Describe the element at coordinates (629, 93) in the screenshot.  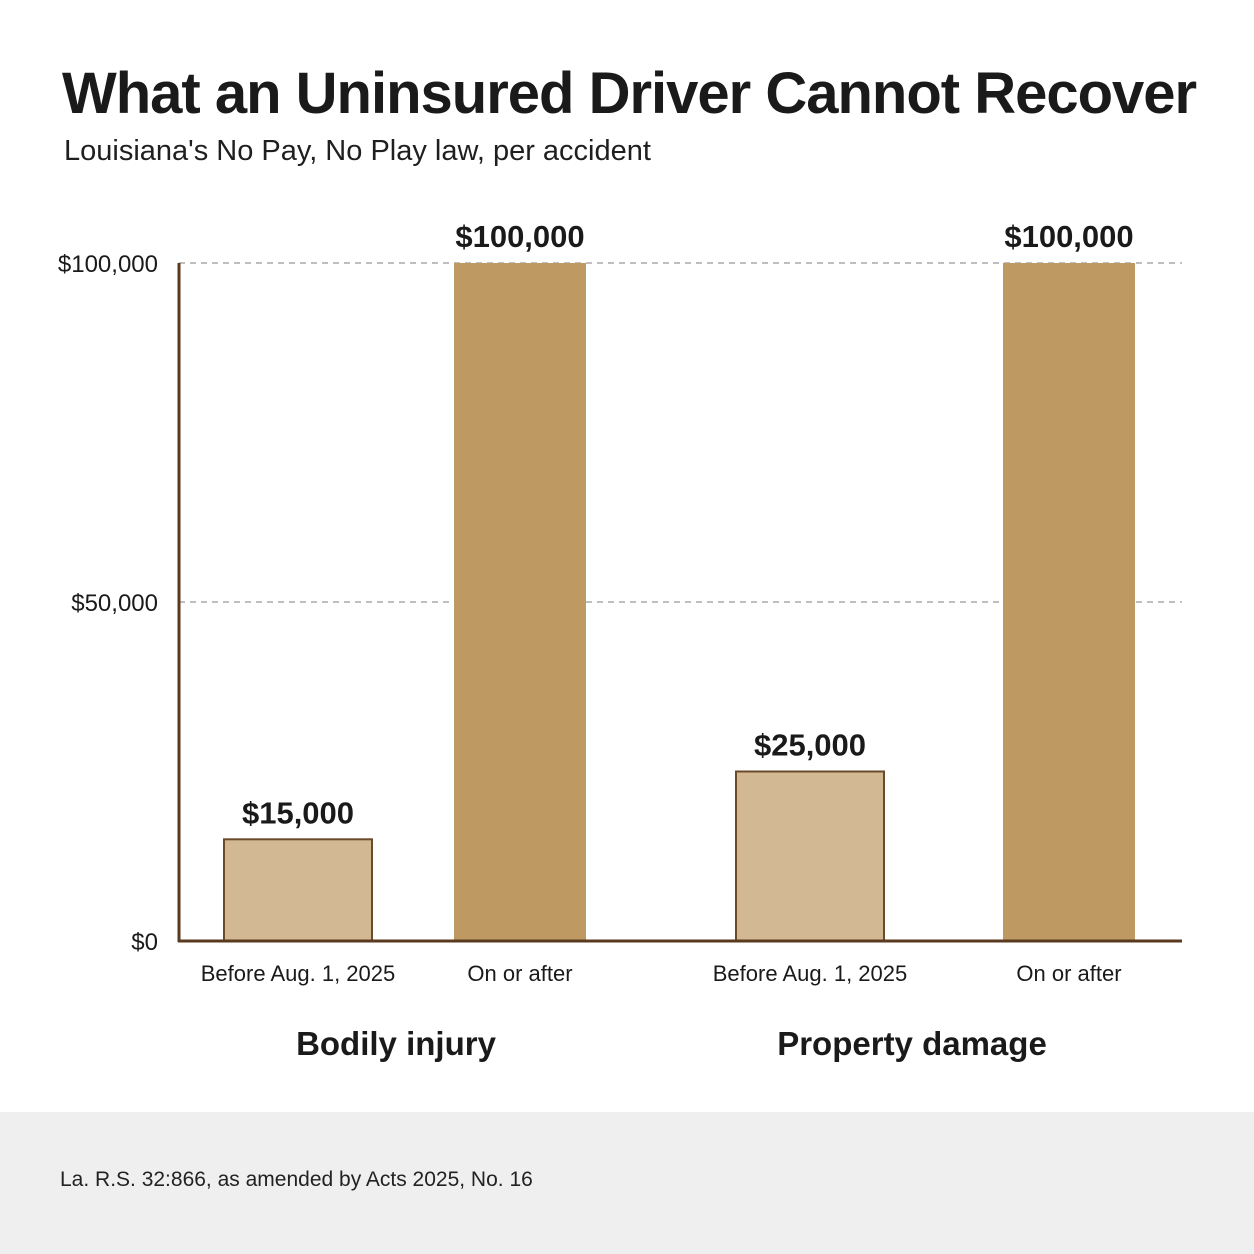
I see `chart-title: What an Uninsured Driver Cannot Recover` at that location.